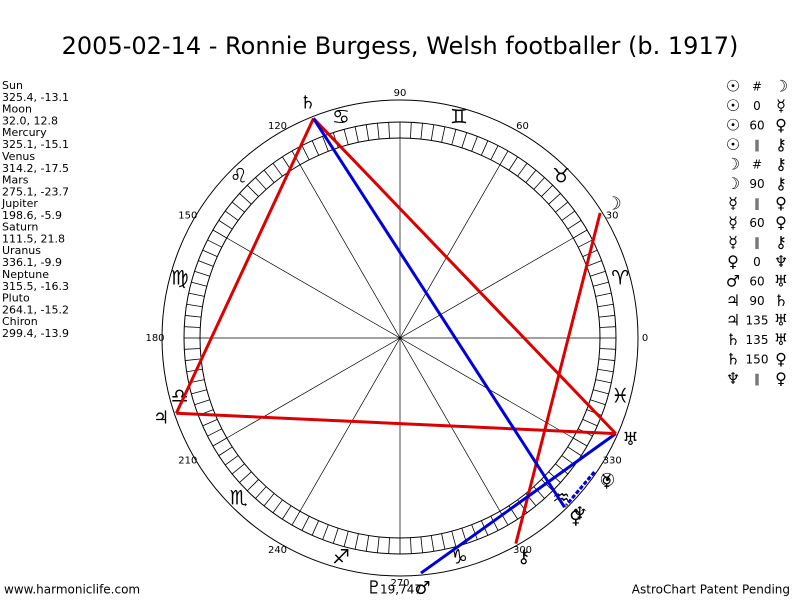  What do you see at coordinates (612, 216) in the screenshot?
I see `degree-label: 30` at bounding box center [612, 216].